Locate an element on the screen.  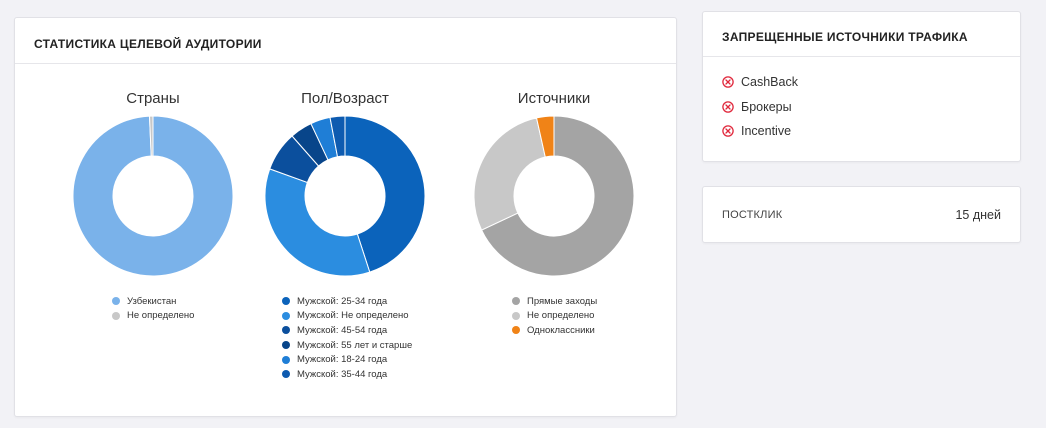
chart-title: Пол/Возраст is located at coordinates (345, 98).